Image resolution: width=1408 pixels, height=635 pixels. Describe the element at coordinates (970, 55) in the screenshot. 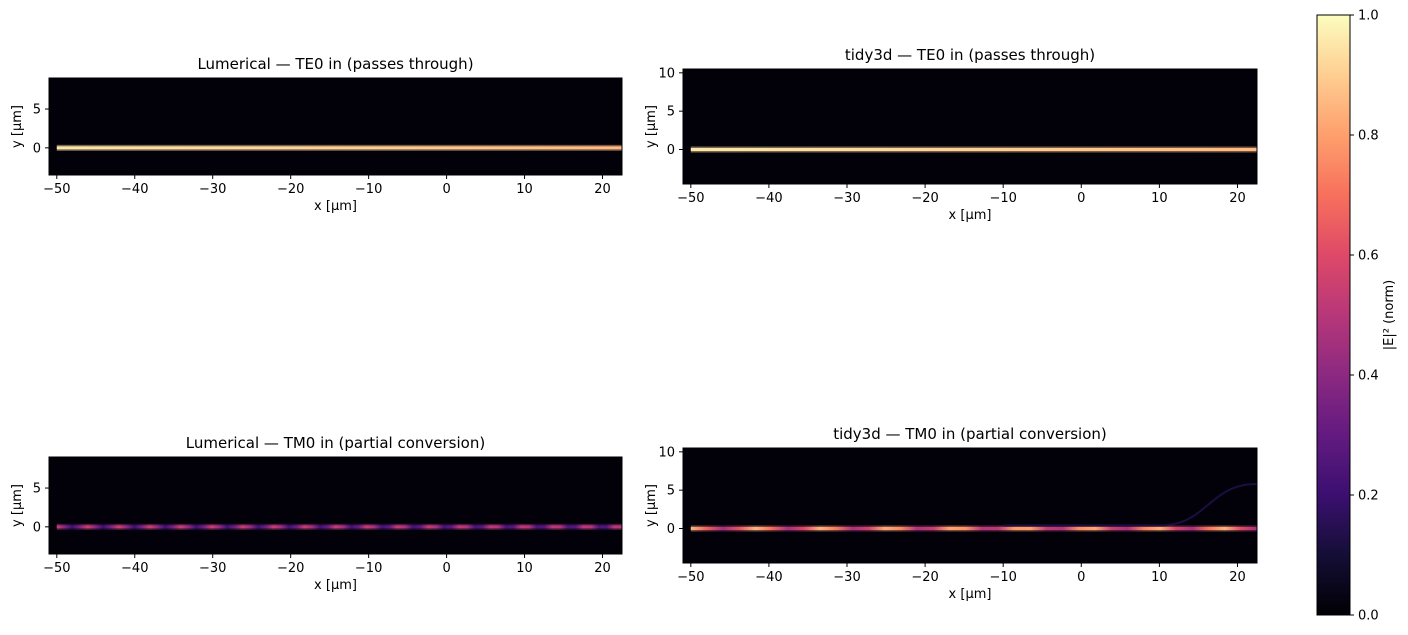

I see `panel-title: tidy3d — TE0 in (passes through)` at that location.